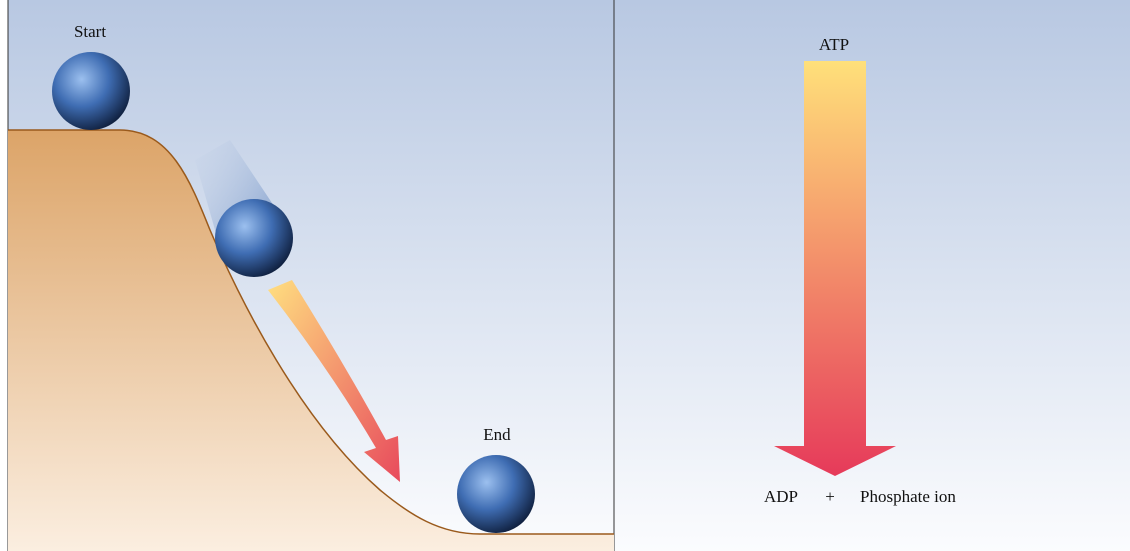 Image resolution: width=1130 pixels, height=551 pixels. What do you see at coordinates (254, 238) in the screenshot?
I see `ball-rolling` at bounding box center [254, 238].